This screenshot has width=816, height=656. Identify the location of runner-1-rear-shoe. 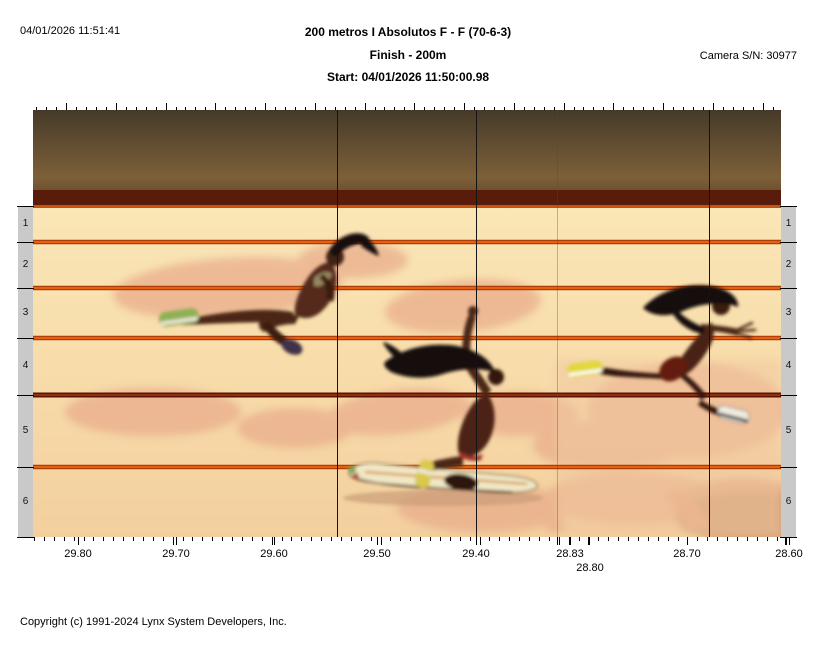
(178, 317).